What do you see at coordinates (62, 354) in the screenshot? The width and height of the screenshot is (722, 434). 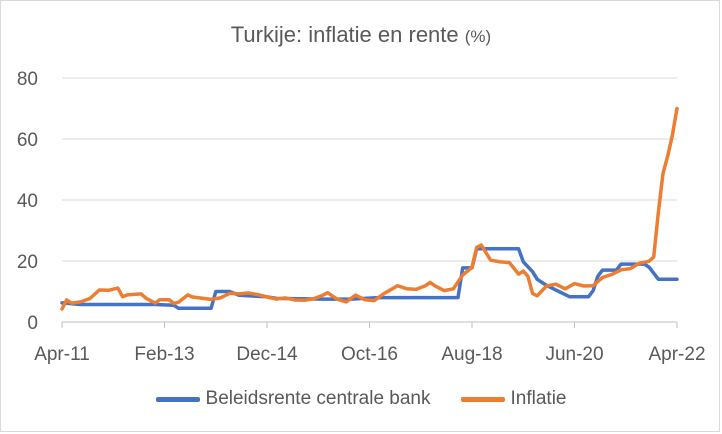 I see `x-tick-label-0: Apr-11` at bounding box center [62, 354].